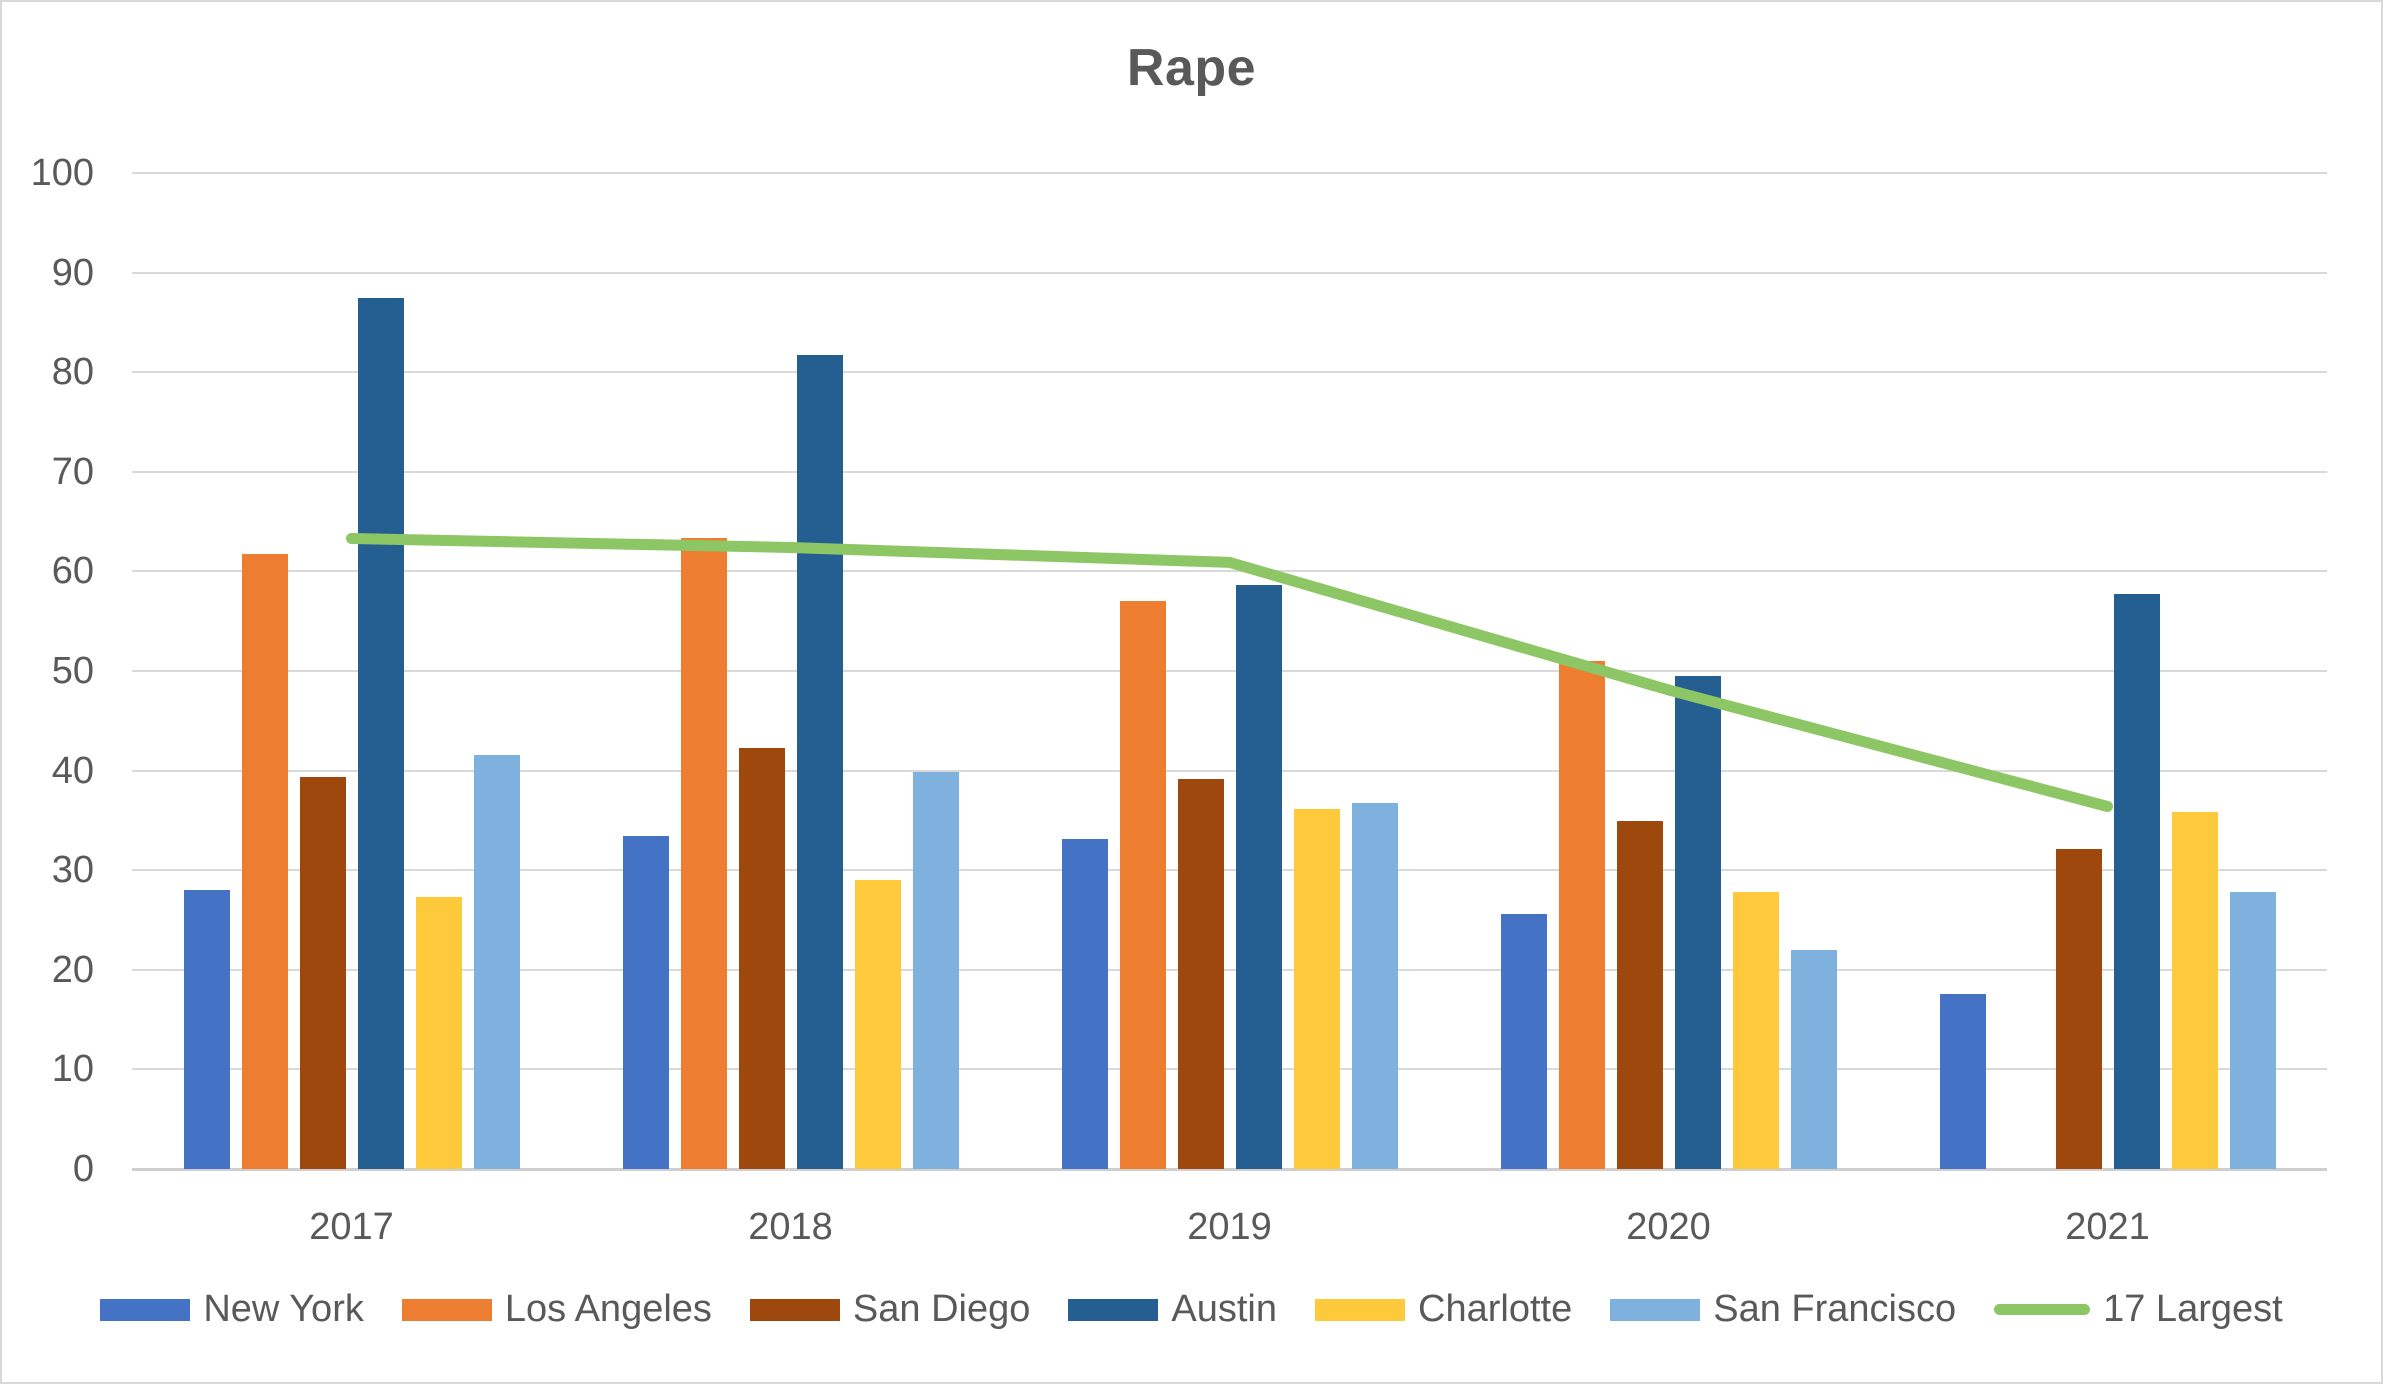  Describe the element at coordinates (1655, 1309) in the screenshot. I see `legend-swatch-san-francisco` at that location.